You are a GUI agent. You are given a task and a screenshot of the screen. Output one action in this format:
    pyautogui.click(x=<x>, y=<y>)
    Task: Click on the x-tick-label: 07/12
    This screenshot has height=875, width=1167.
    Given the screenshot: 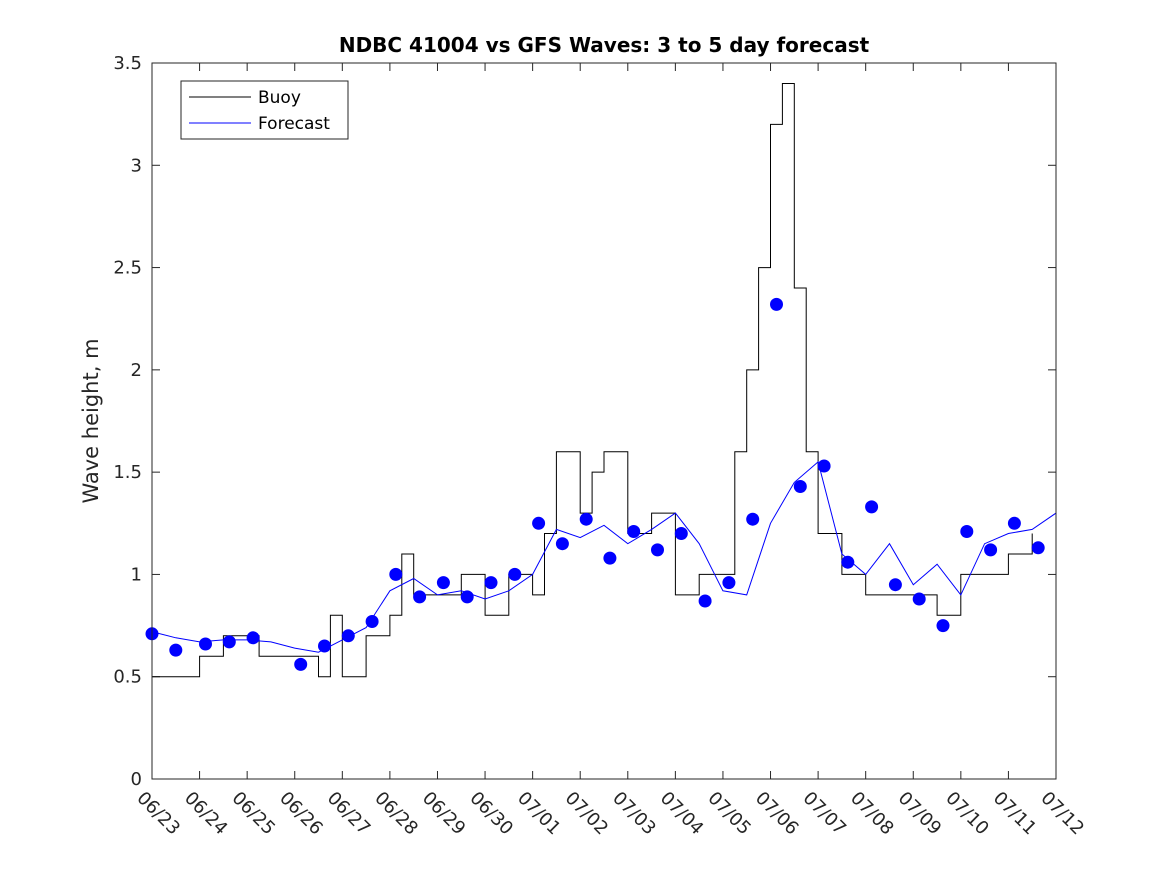 What is the action you would take?
    pyautogui.click(x=1062, y=814)
    